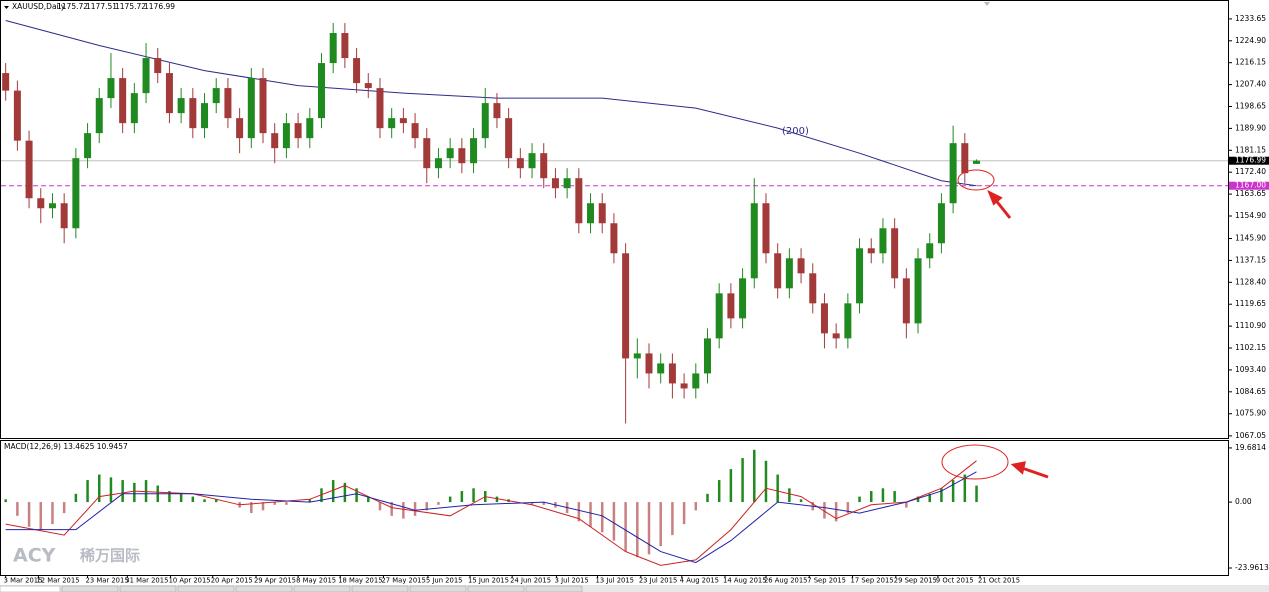 This screenshot has height=592, width=1269. Describe the element at coordinates (57, 581) in the screenshot. I see `x-tick-label: 12 Mar 2015` at that location.